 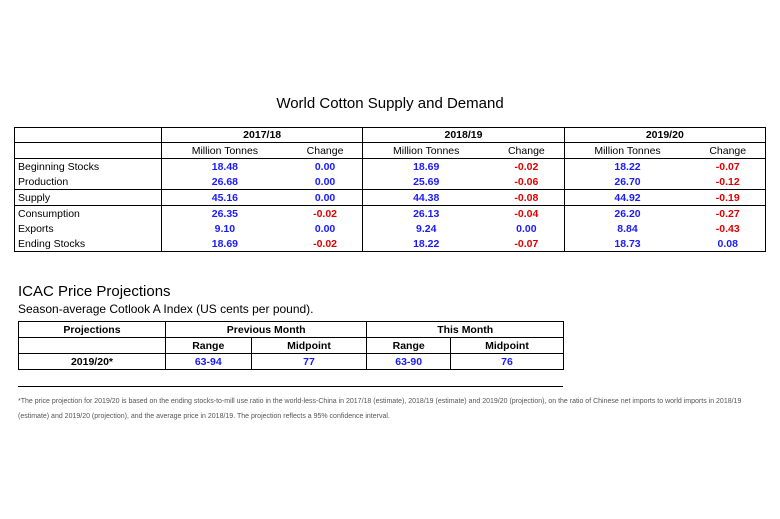 I want to click on change-cell: -0.43, so click(x=728, y=228).